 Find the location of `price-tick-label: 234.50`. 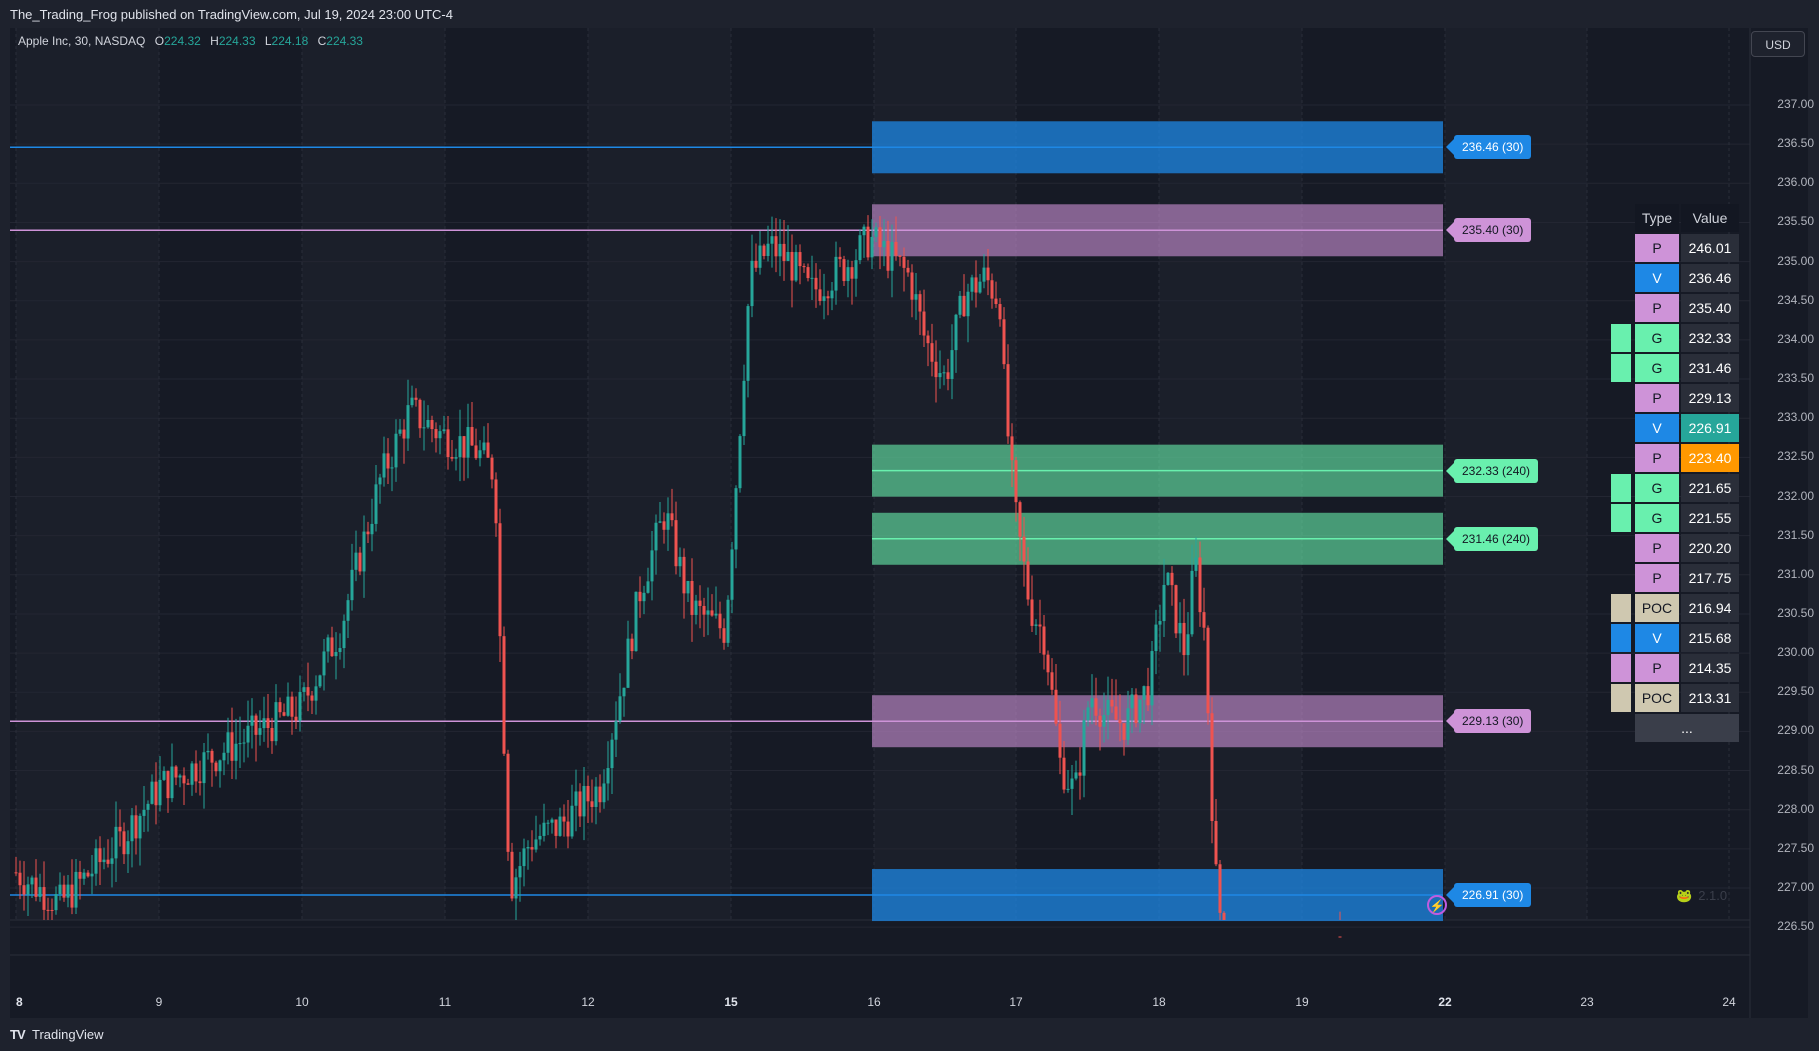

price-tick-label: 234.50 is located at coordinates (1795, 299).